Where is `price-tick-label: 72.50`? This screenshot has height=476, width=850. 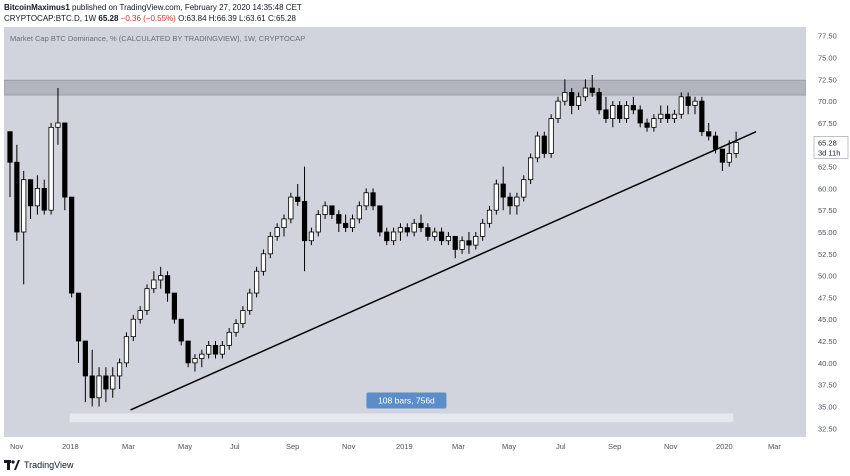 price-tick-label: 72.50 is located at coordinates (827, 79).